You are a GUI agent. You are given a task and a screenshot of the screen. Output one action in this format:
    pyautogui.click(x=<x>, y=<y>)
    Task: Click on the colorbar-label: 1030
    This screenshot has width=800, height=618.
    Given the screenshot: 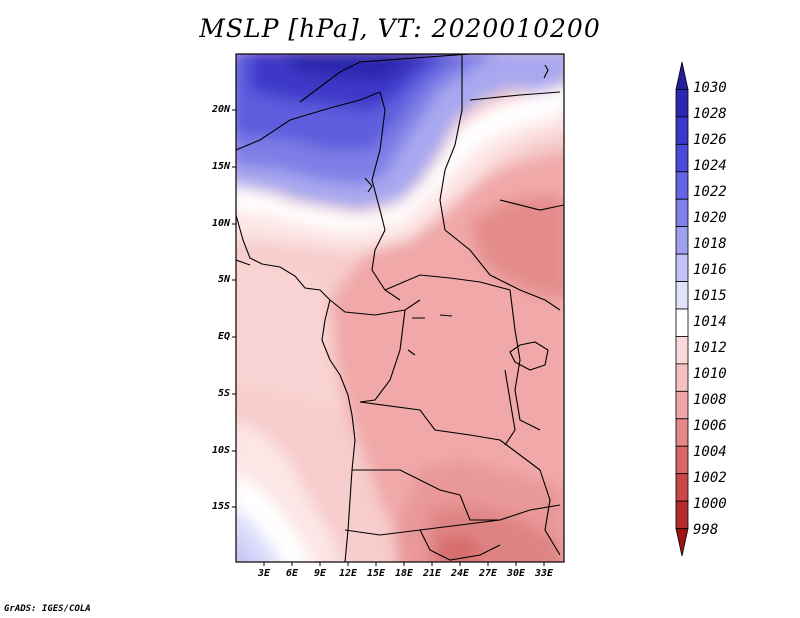 What is the action you would take?
    pyautogui.click(x=710, y=88)
    